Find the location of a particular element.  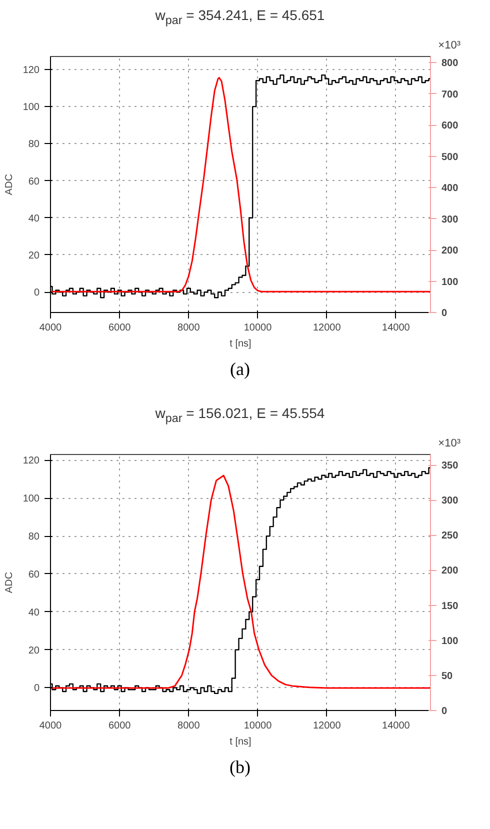

y2-tick-label: 400 is located at coordinates (450, 188).